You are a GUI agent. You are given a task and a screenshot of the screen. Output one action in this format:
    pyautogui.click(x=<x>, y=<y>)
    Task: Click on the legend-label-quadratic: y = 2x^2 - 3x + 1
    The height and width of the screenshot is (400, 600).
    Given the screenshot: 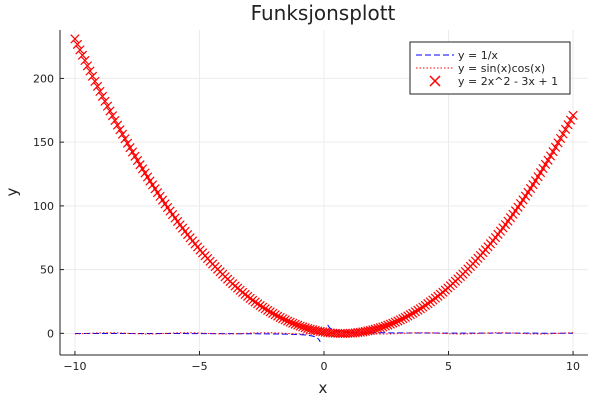 What is the action you would take?
    pyautogui.click(x=508, y=81)
    